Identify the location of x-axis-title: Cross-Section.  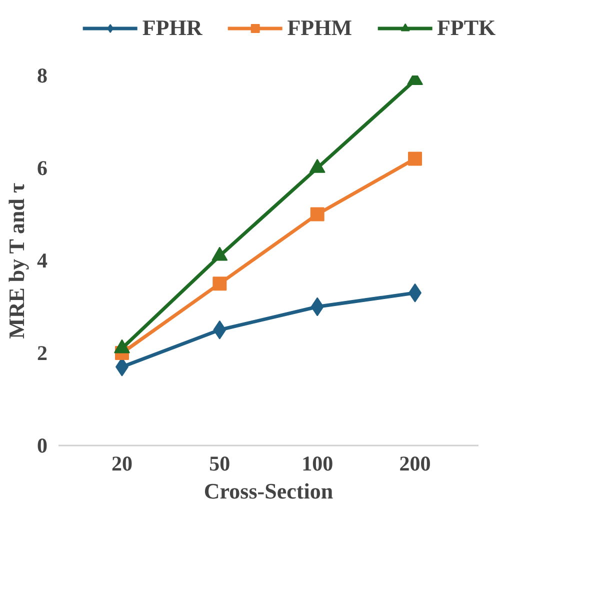
(269, 491).